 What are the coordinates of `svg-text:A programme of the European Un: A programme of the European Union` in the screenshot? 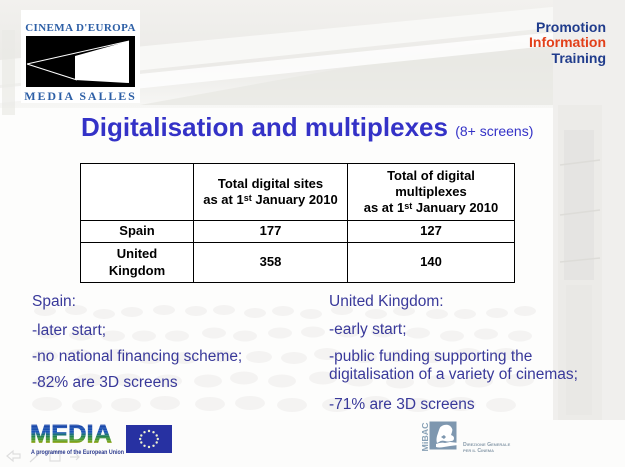 It's located at (77, 453).